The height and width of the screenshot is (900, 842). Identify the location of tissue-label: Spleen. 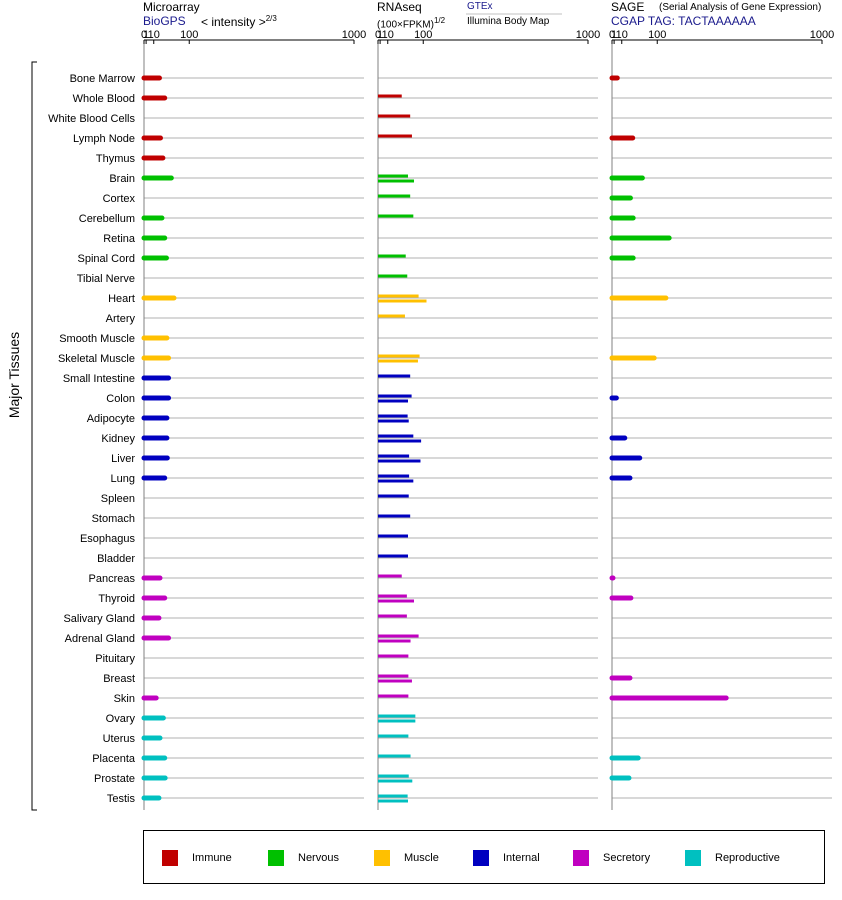
(118, 499).